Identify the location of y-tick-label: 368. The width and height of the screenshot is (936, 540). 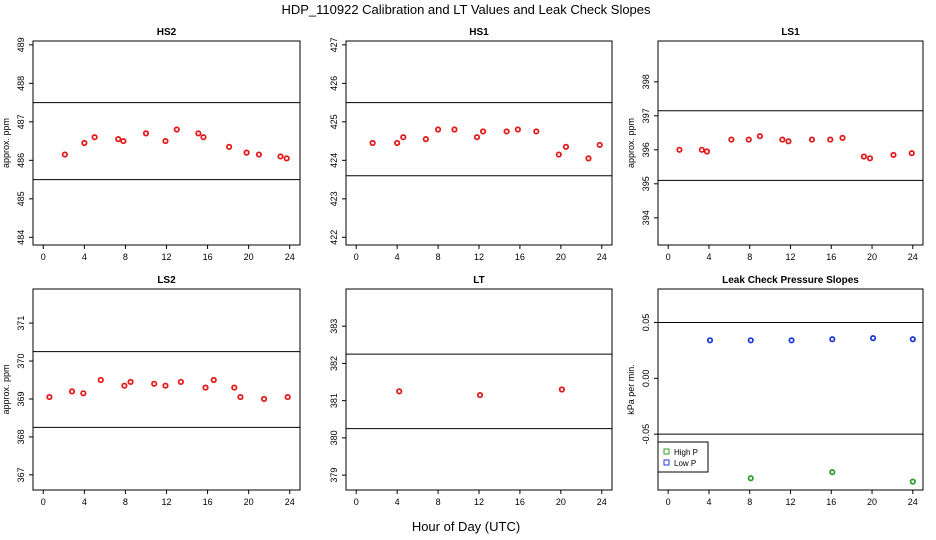
(21, 436).